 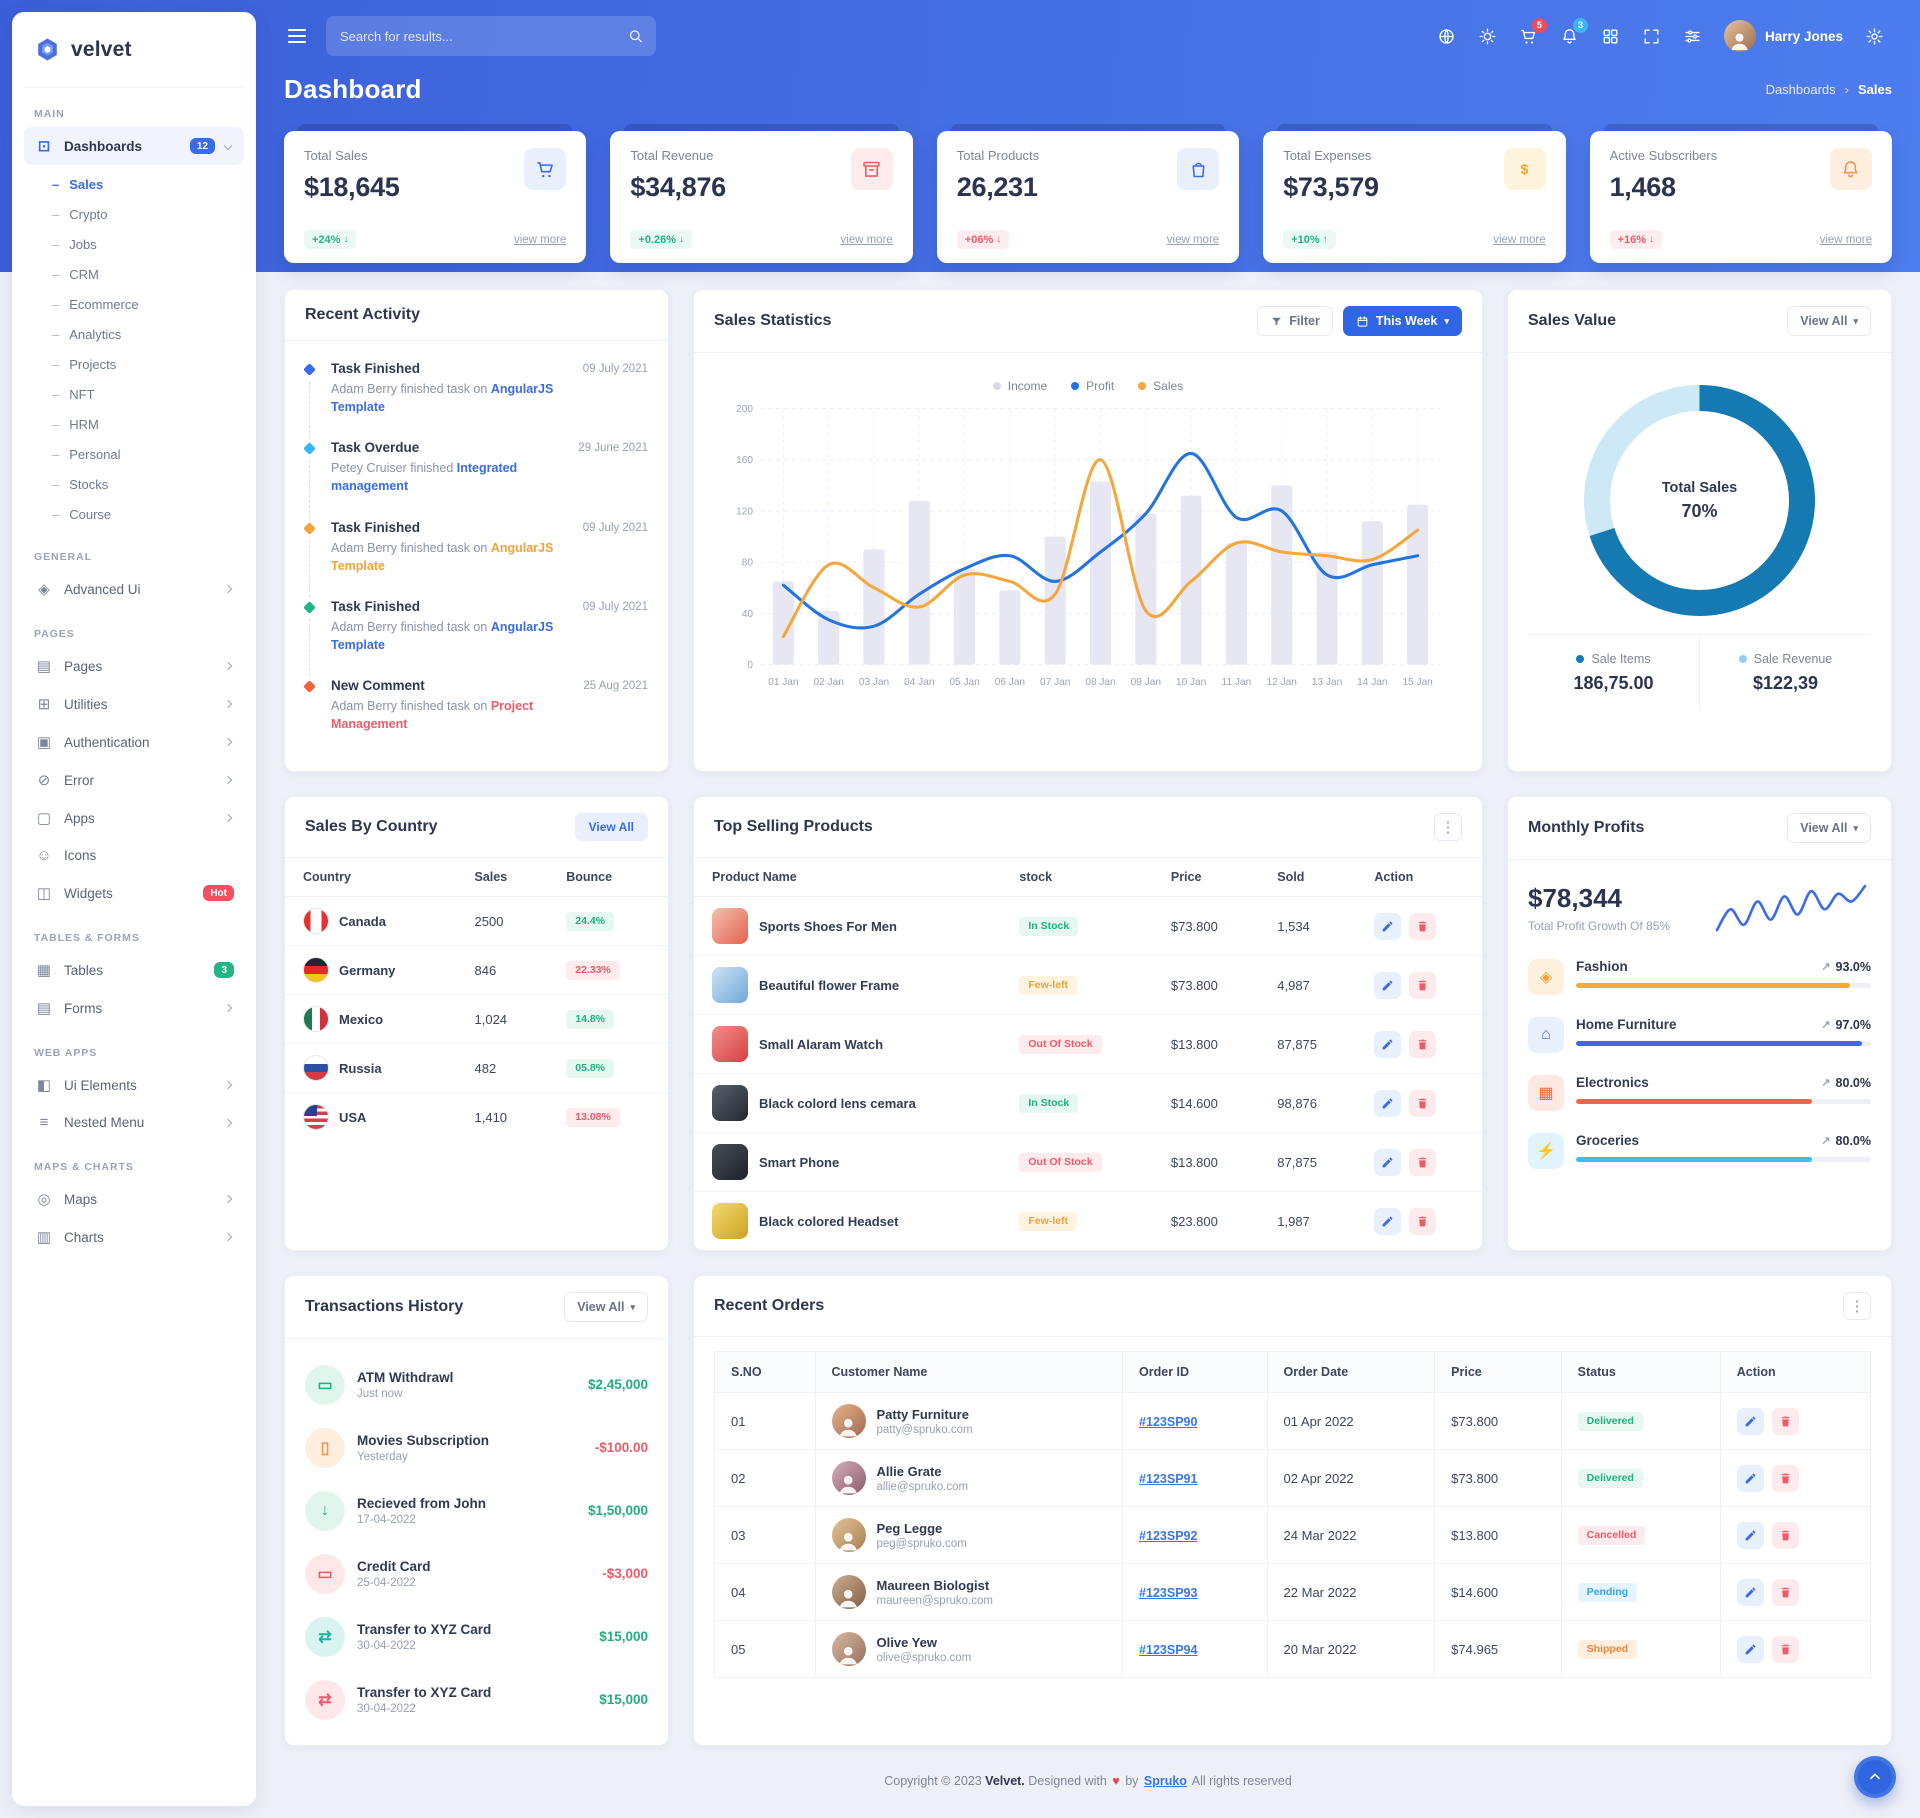 I want to click on breadcrumb-dashboards: Dashboards, so click(x=1800, y=89).